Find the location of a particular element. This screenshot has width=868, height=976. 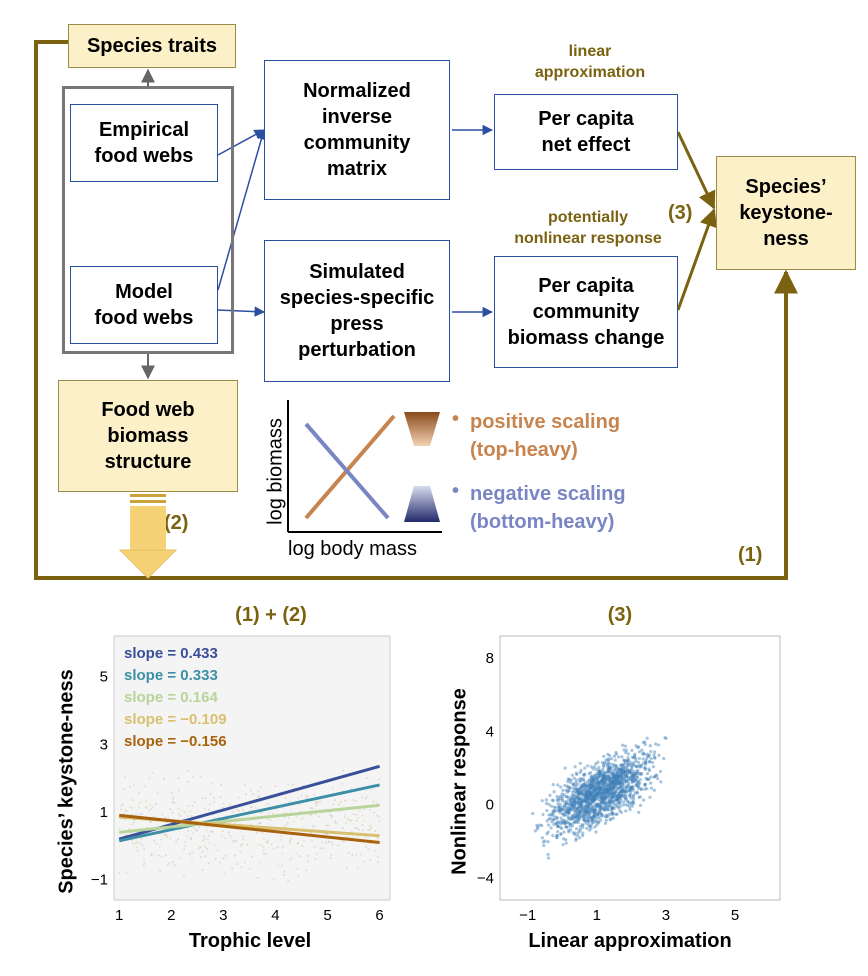

chart2-xtick: 1 is located at coordinates (597, 915).